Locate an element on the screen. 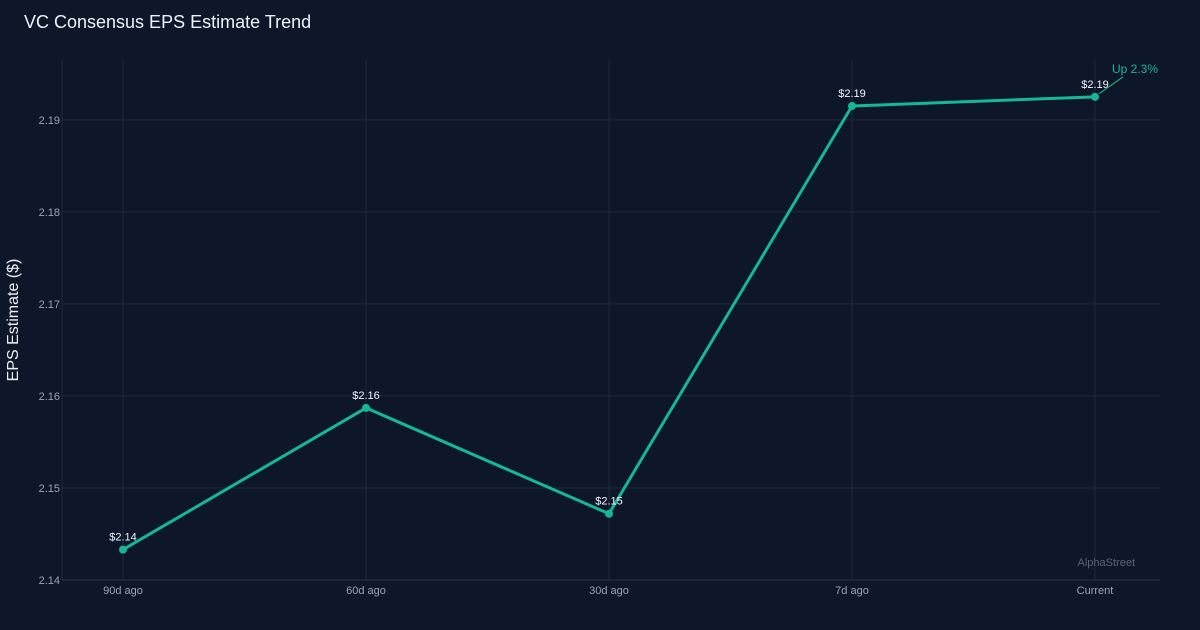  x-tick-label: 90d ago is located at coordinates (123, 591).